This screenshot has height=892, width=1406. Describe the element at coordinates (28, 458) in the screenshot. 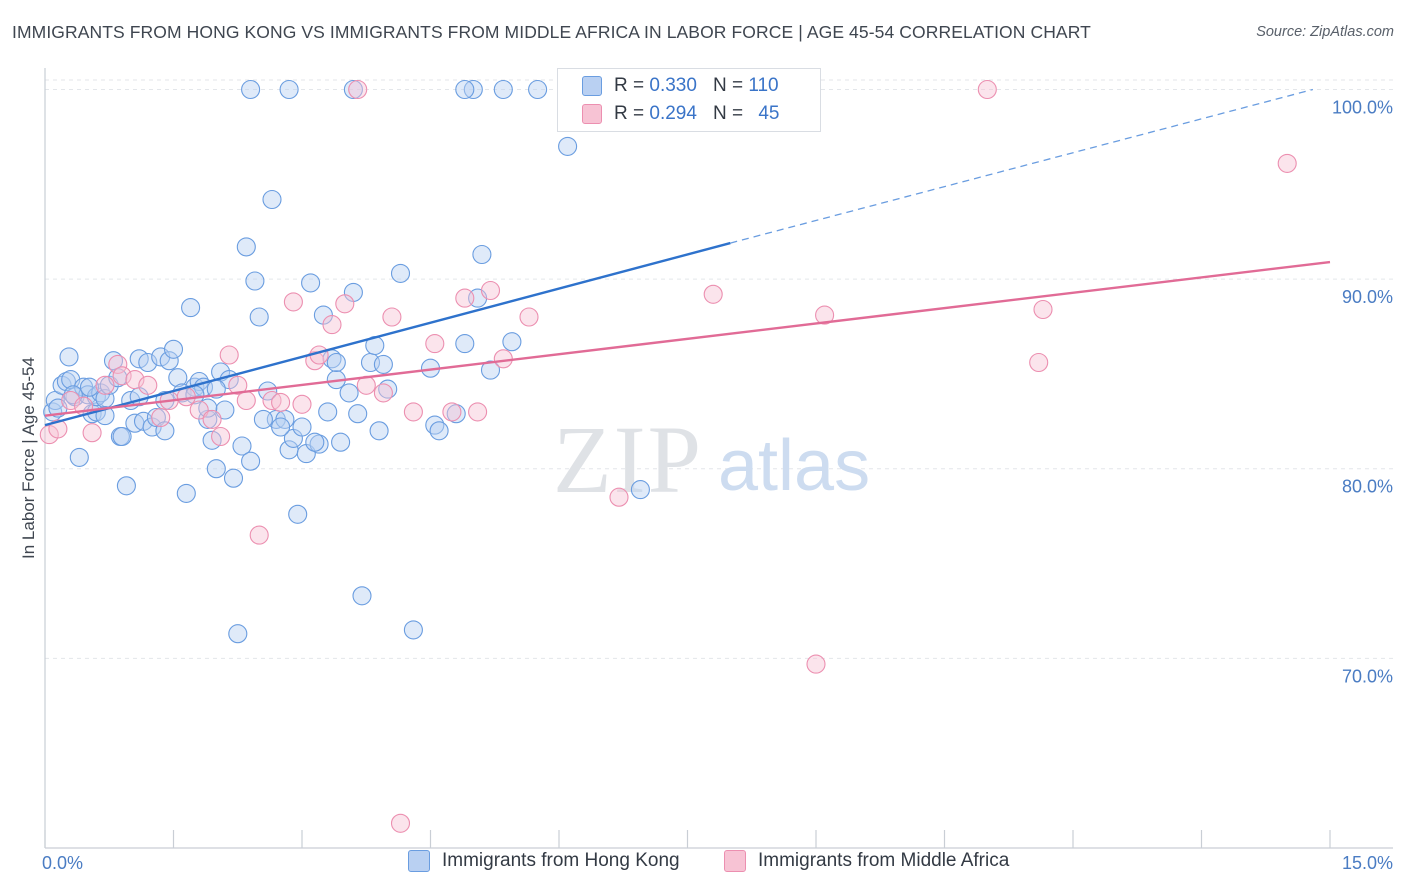

I see `y-axis-label: In Labor Force | Age 45-54` at that location.